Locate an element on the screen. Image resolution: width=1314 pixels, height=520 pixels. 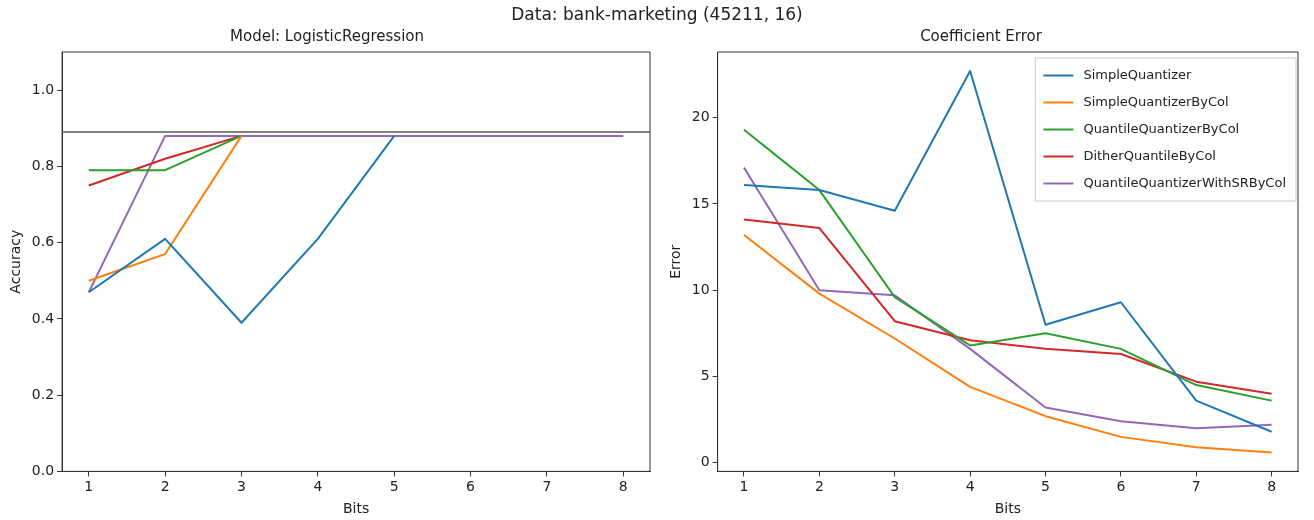
y-tick-label: 10 is located at coordinates (700, 288).